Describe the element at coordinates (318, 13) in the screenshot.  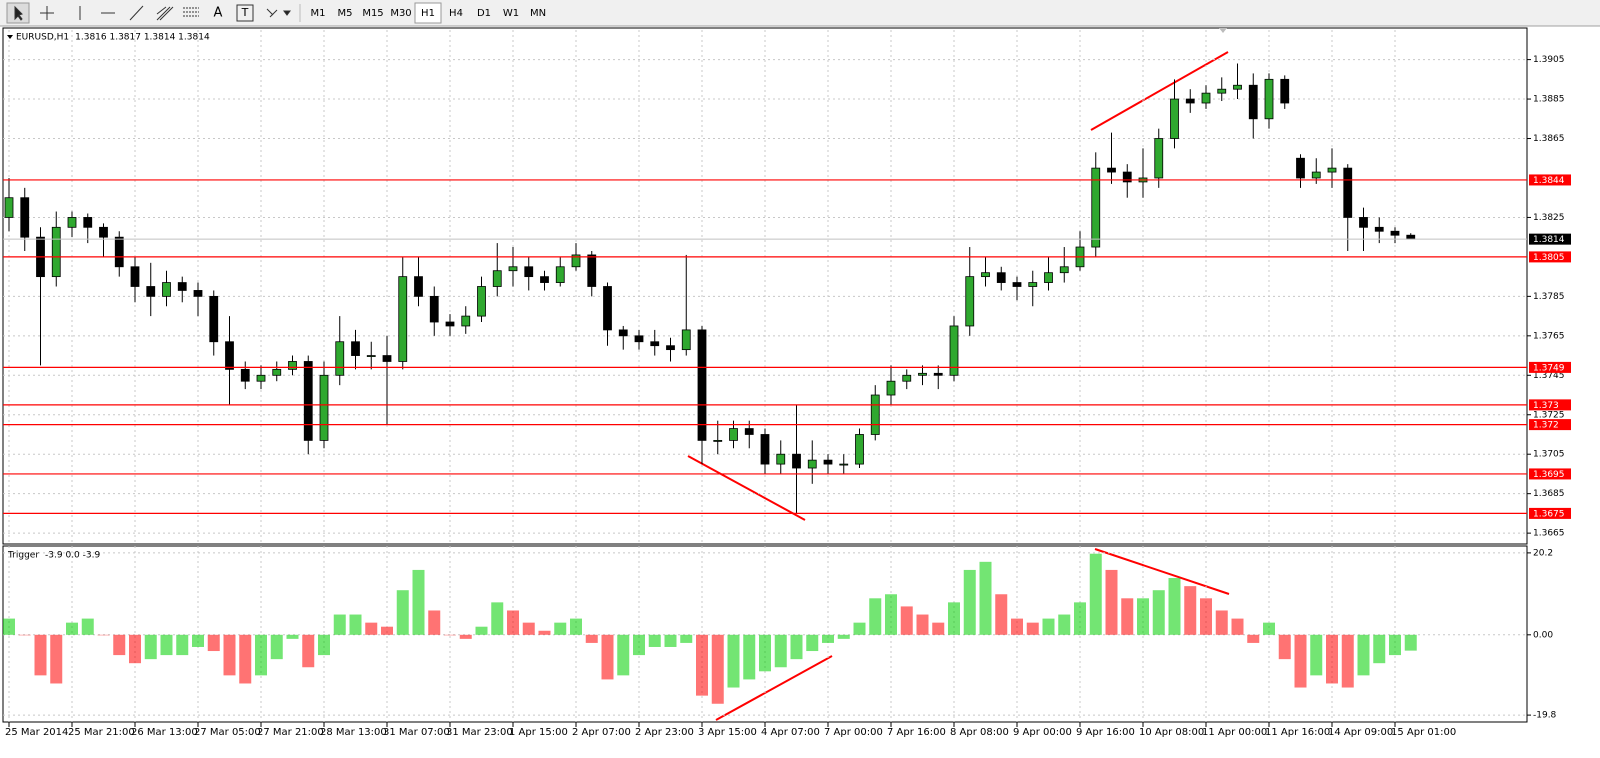
I see `timeframe-button: M1` at that location.